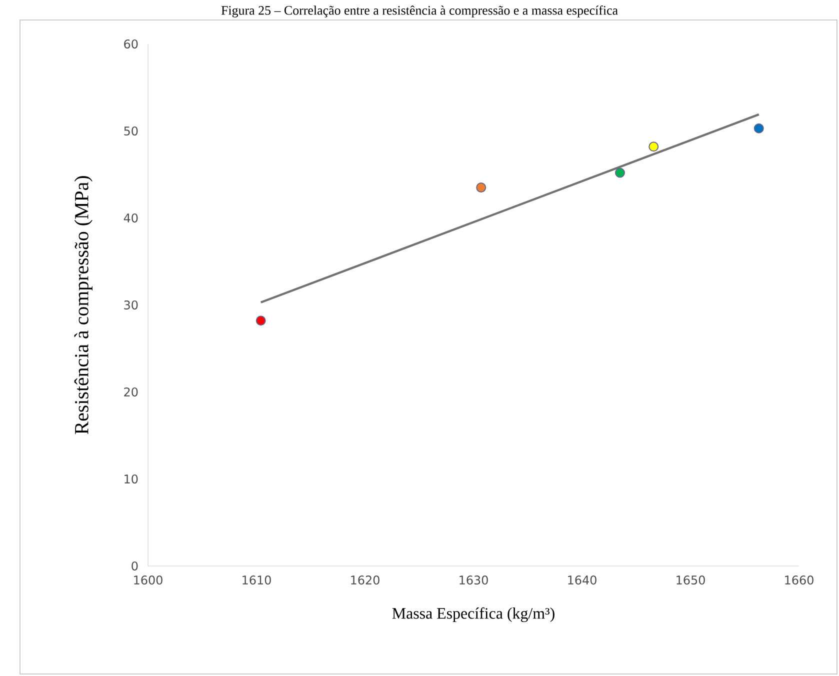 The width and height of the screenshot is (839, 676). I want to click on y-tick-label: 30, so click(131, 305).